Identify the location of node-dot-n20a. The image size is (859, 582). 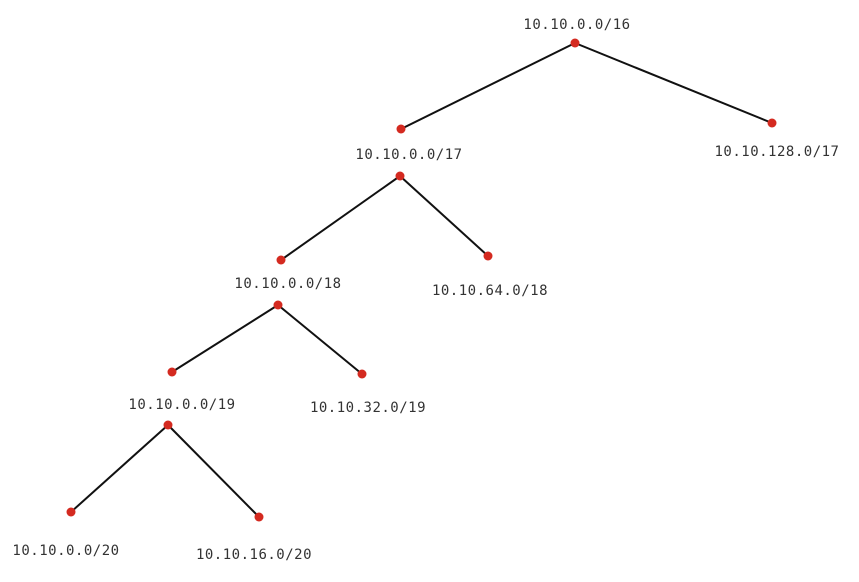
(71, 512).